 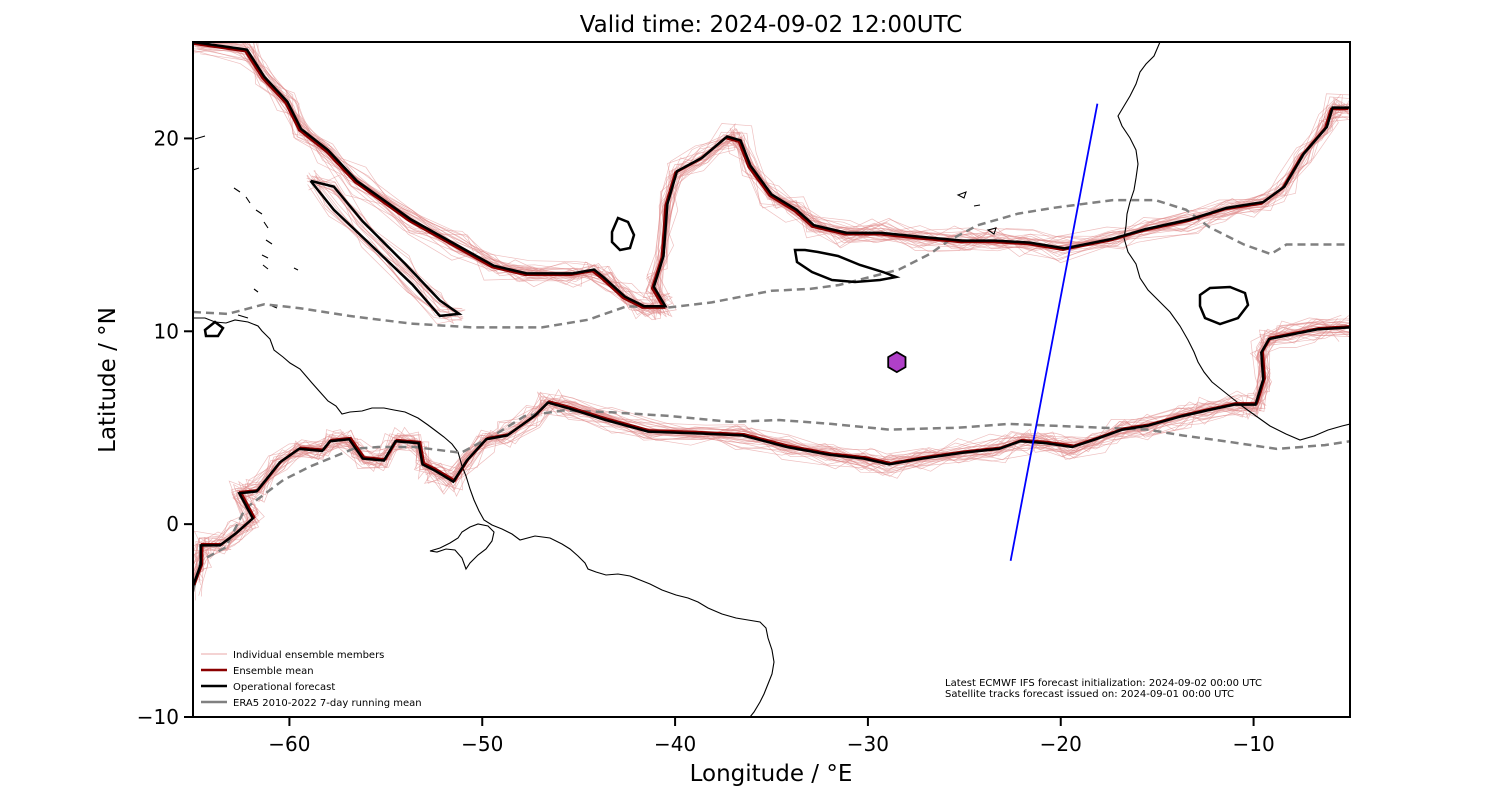 I want to click on operational-forecast-blob-central, so click(x=623, y=234).